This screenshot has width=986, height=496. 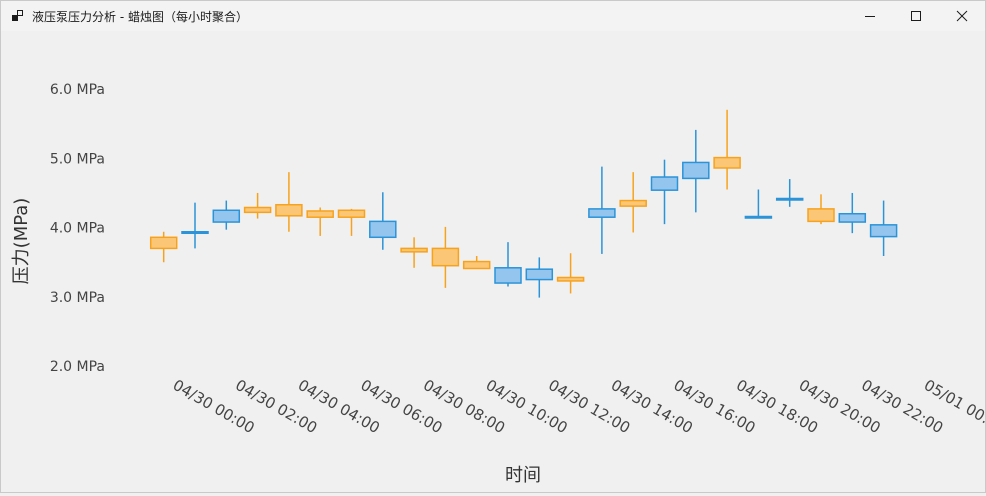 I want to click on title-bar: 液压泵压力分析 - 蜡烛图（每小时聚合）, so click(x=493, y=16).